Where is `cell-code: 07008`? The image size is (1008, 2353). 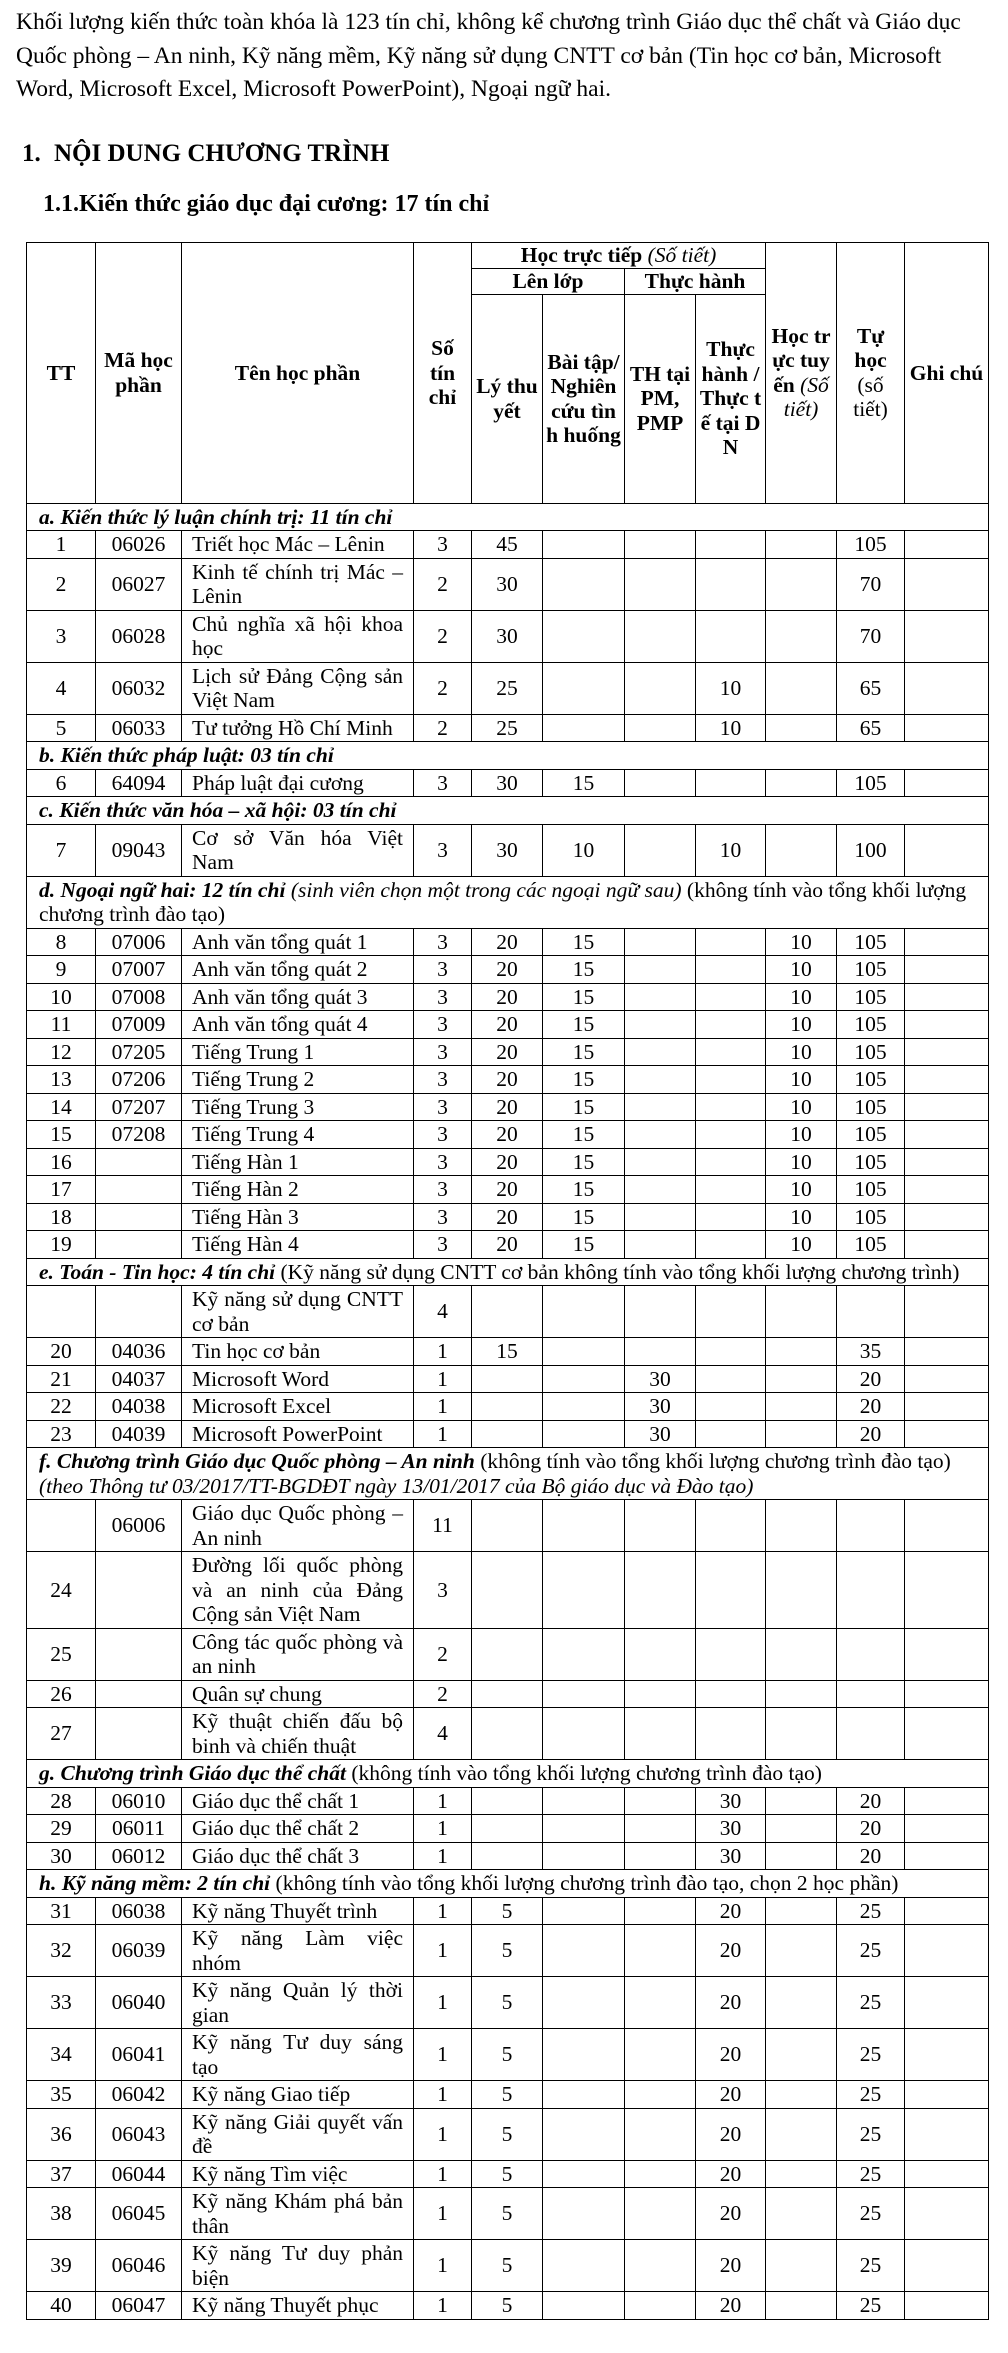 cell-code: 07008 is located at coordinates (138, 996).